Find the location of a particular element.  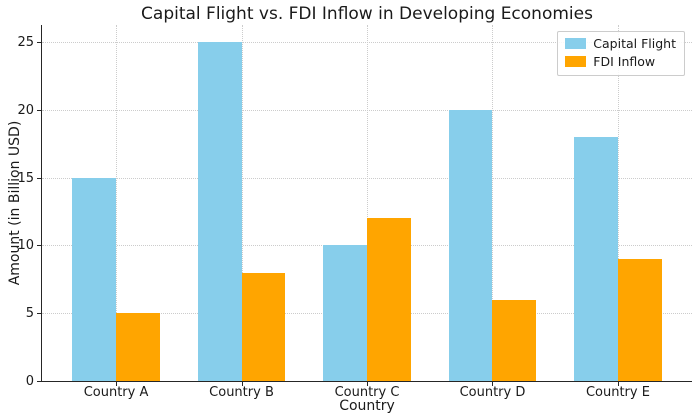

x-axis-label: Country is located at coordinates (367, 406).